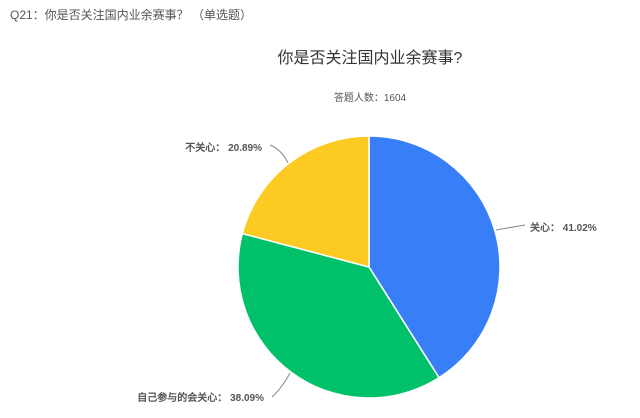  Describe the element at coordinates (370, 58) in the screenshot. I see `chart-title: 你是否关注国内业余赛事?` at that location.